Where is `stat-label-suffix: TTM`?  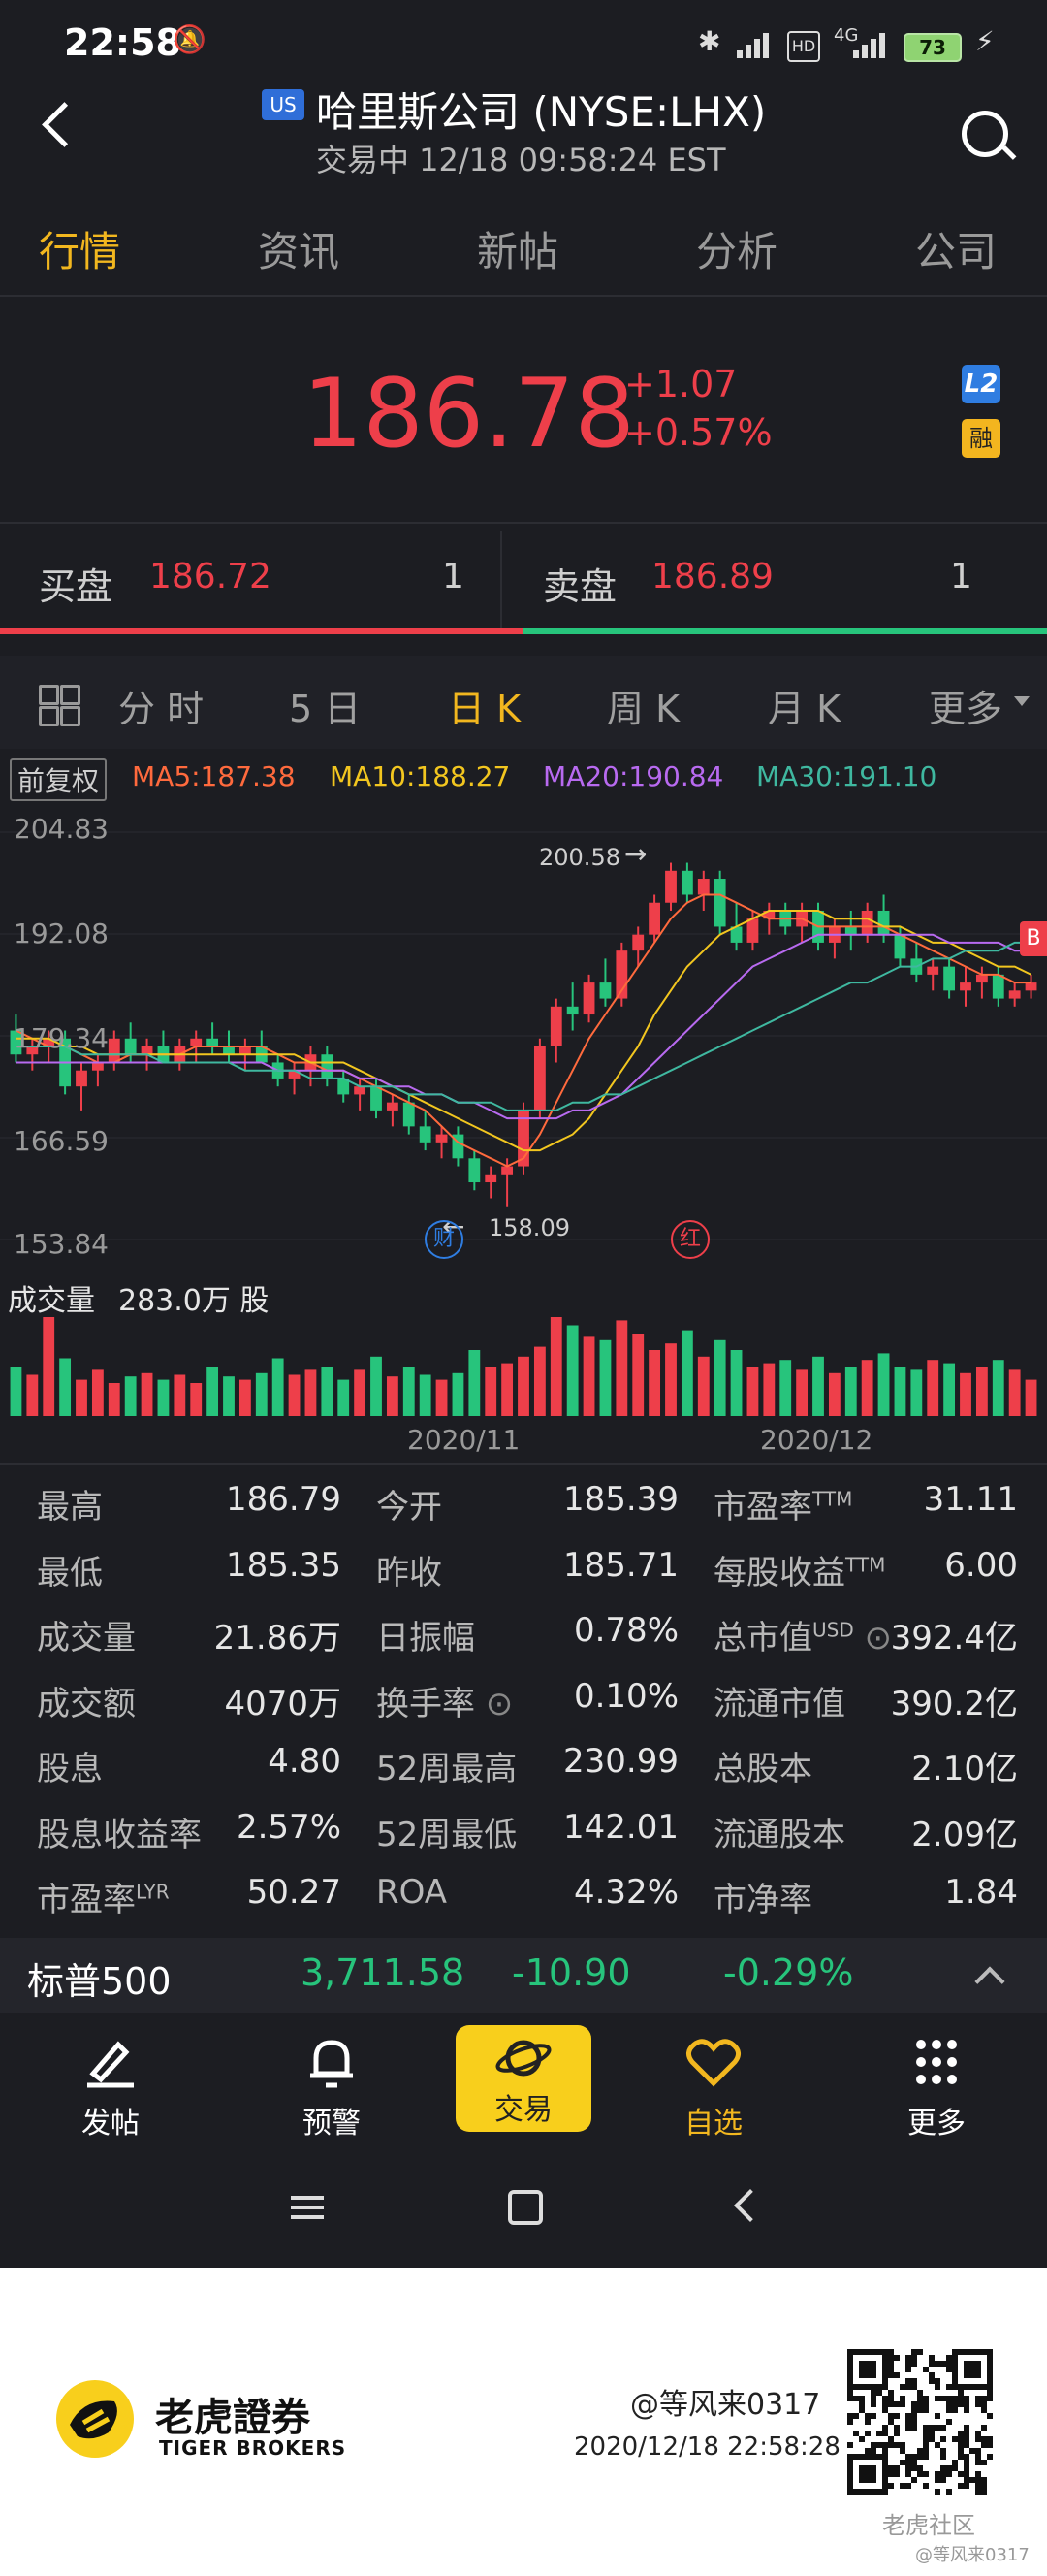
stat-label-suffix: TTM is located at coordinates (865, 1565).